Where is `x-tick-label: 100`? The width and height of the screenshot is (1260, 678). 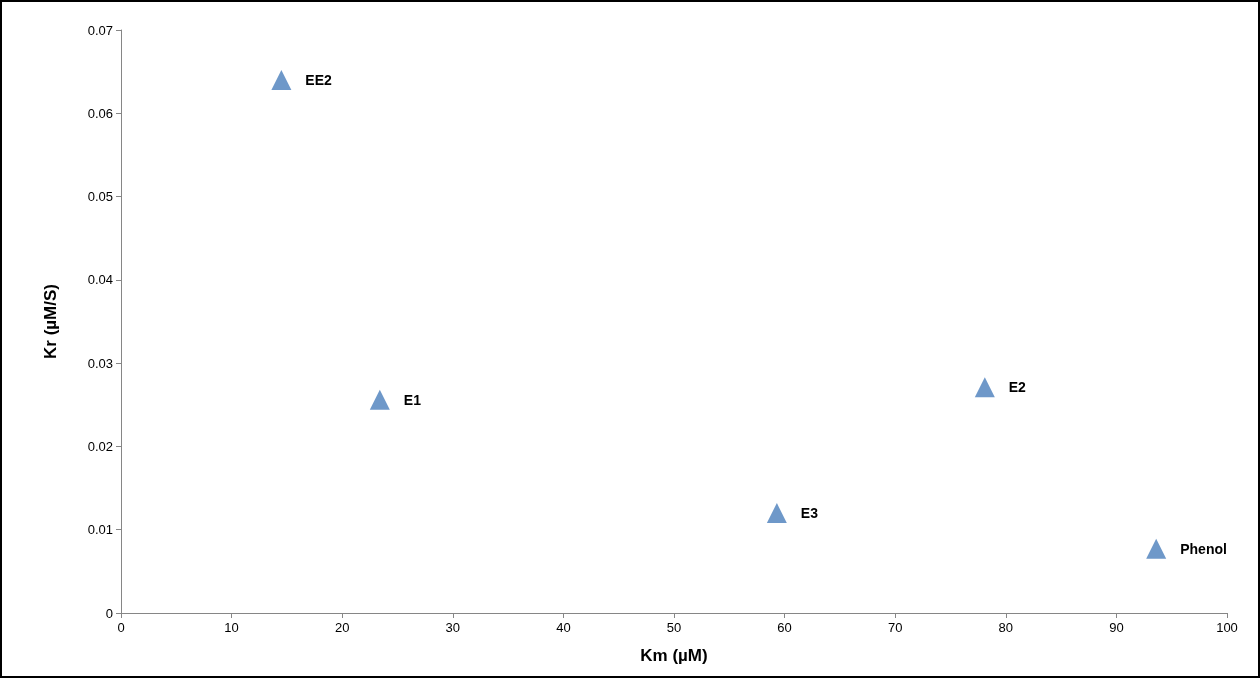 x-tick-label: 100 is located at coordinates (1227, 627).